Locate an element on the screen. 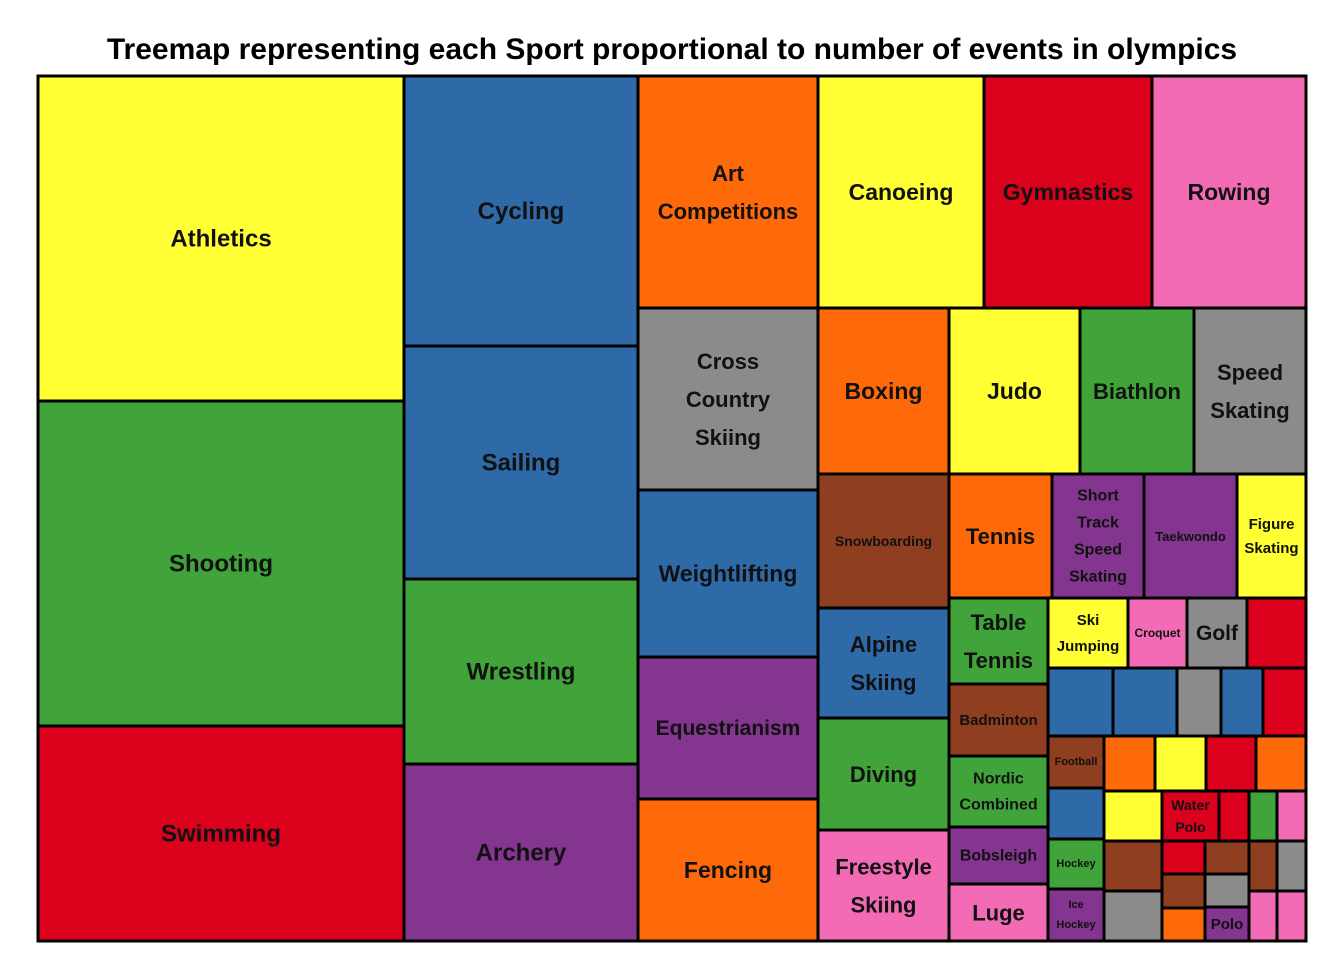 The image size is (1344, 960). tile-art-competitions: Art Competitions is located at coordinates (728, 192).